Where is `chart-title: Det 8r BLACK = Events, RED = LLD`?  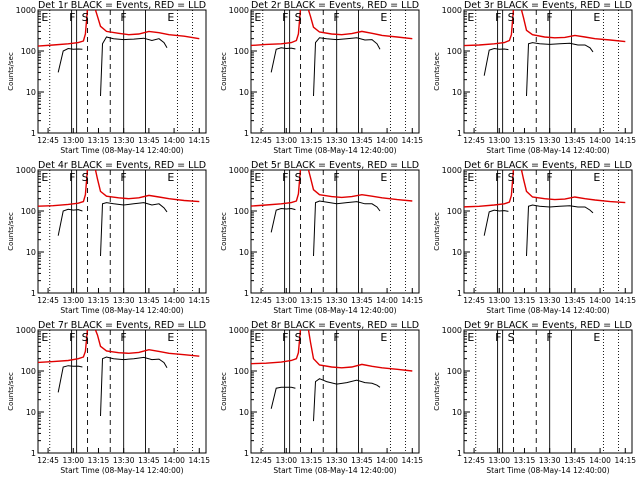
chart-title: Det 8r BLACK = Events, RED = LLD is located at coordinates (335, 325).